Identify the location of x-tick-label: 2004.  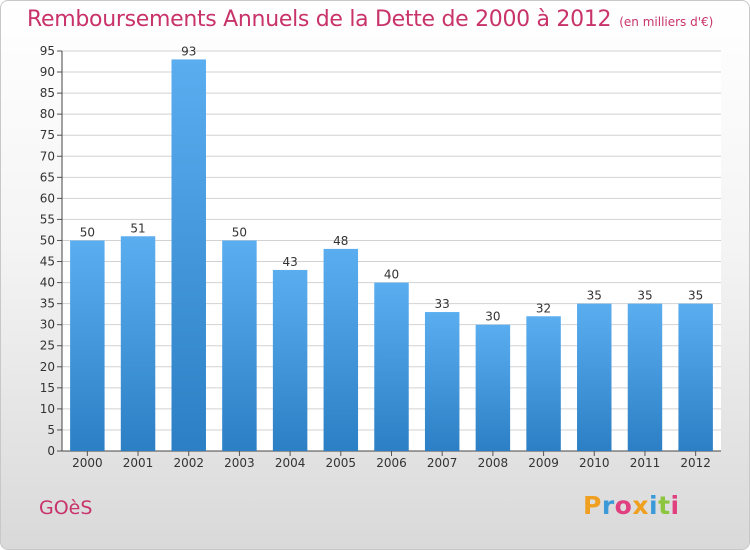
(290, 463).